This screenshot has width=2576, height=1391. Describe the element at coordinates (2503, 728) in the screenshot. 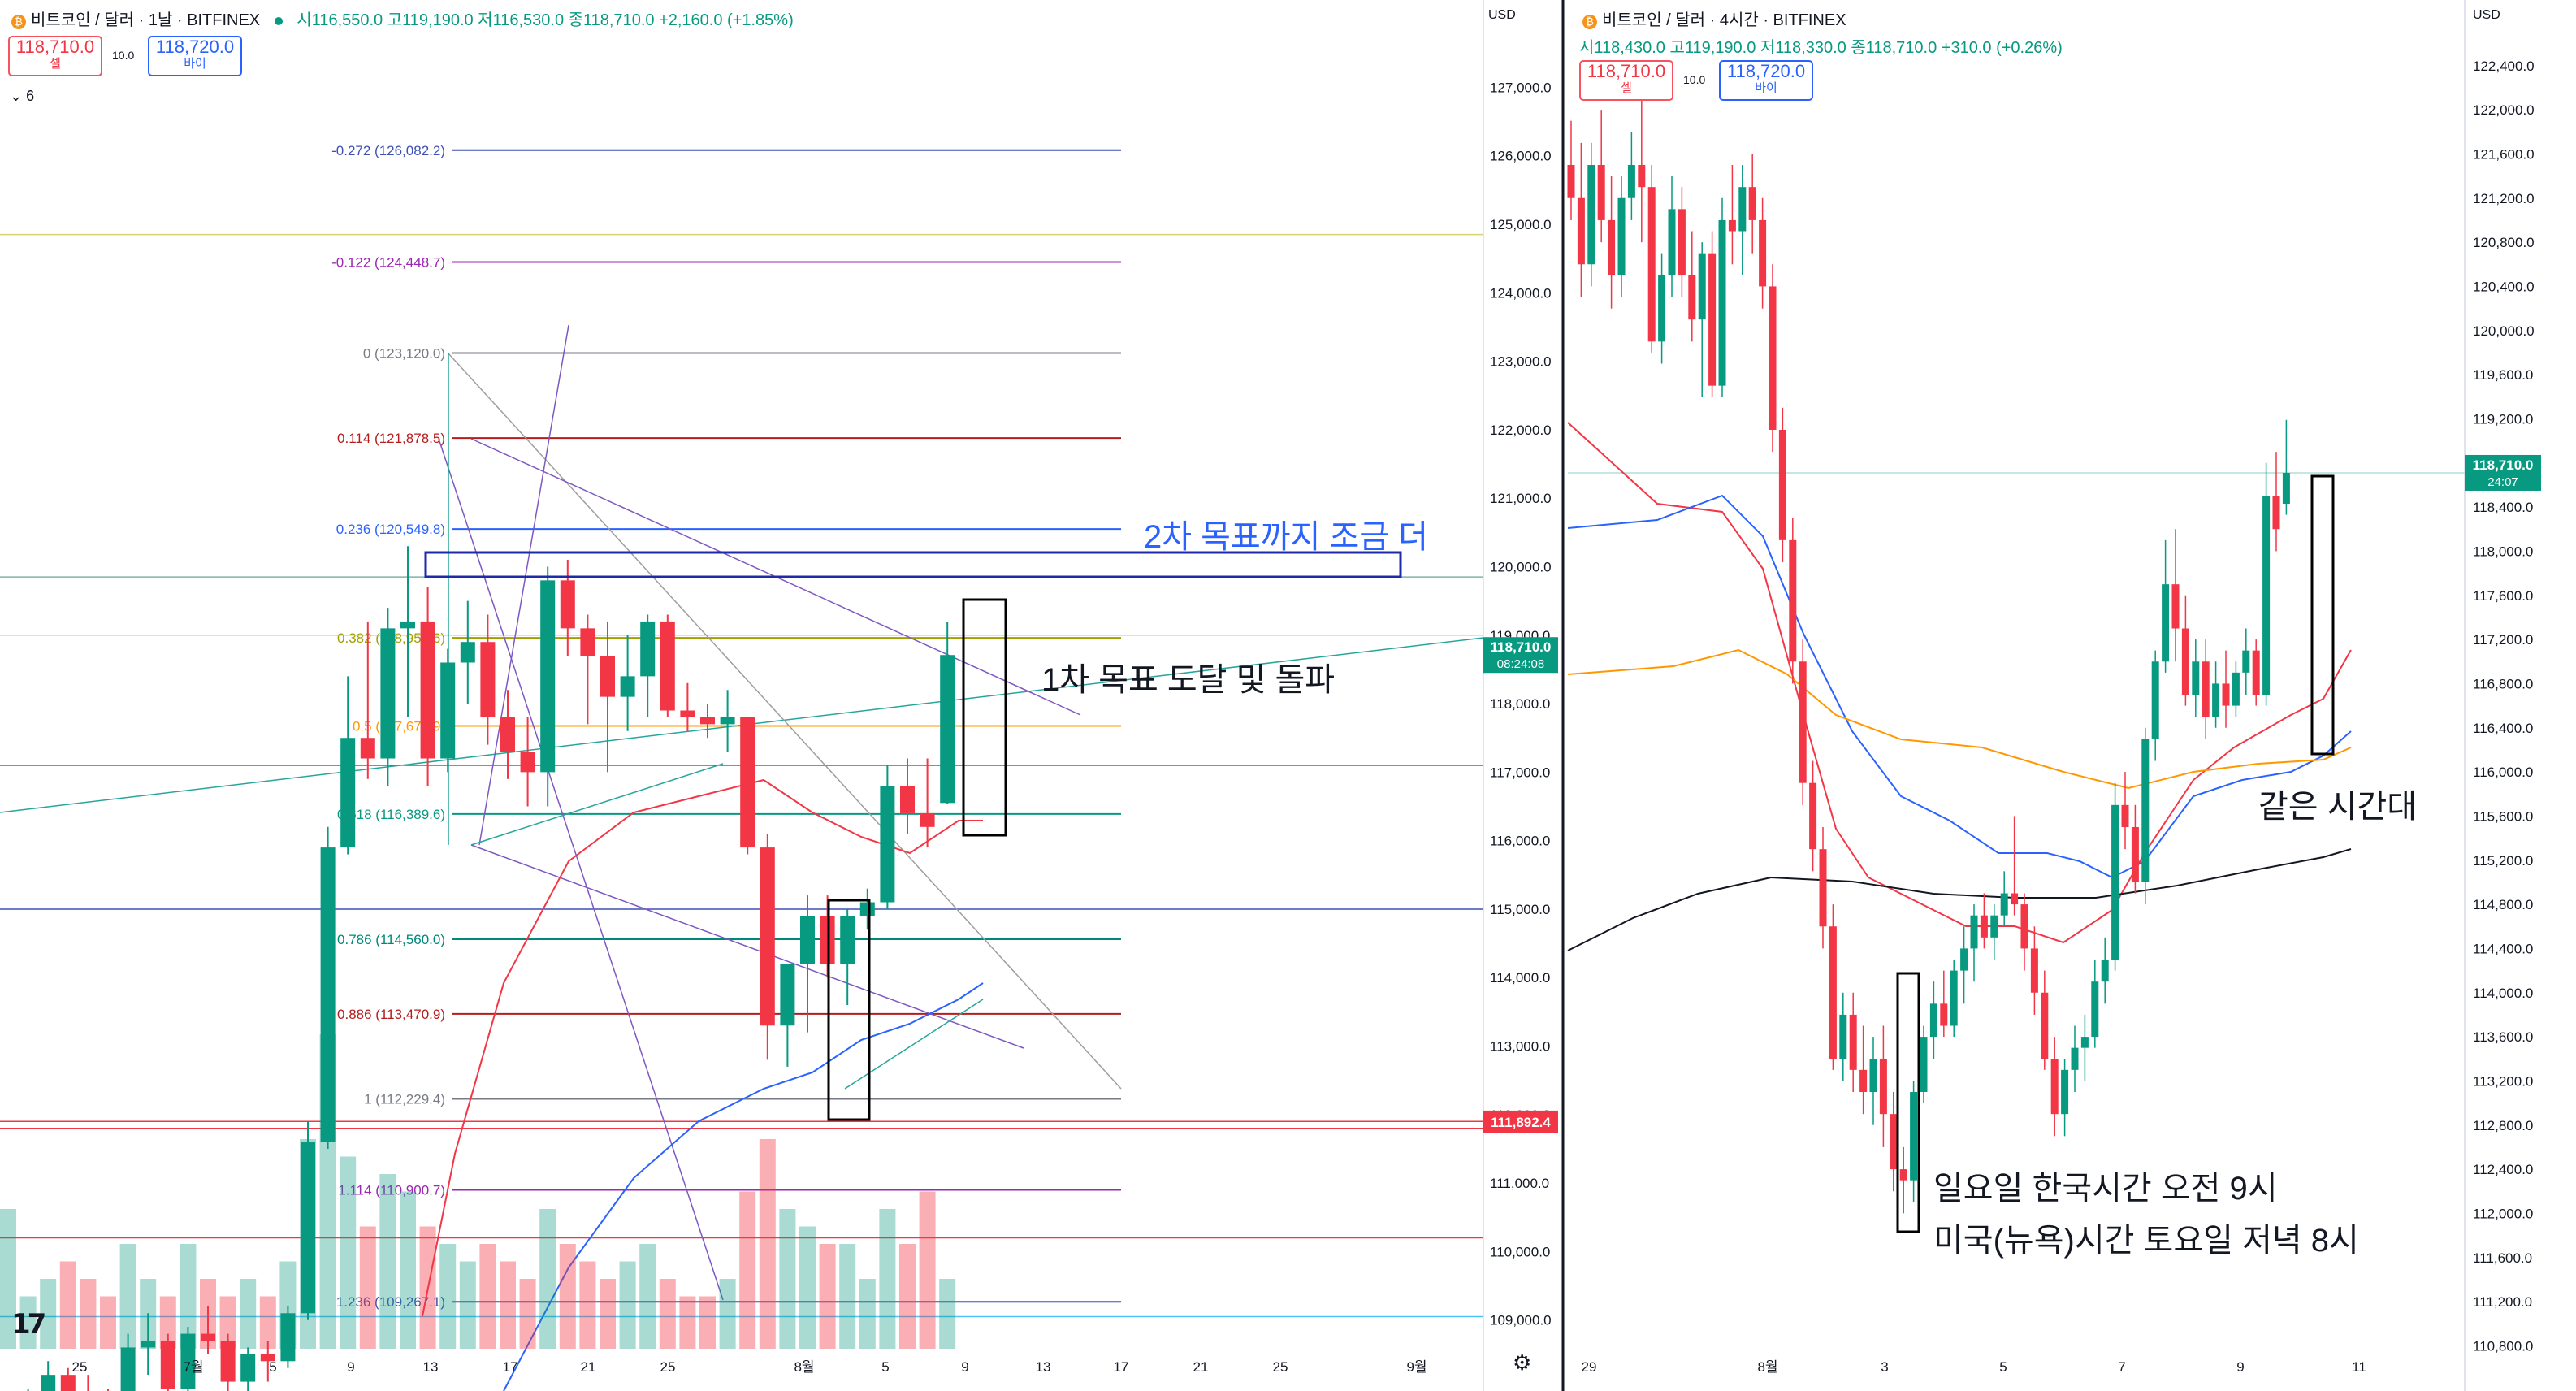

I see `price-axis-label: 116,400.0` at that location.